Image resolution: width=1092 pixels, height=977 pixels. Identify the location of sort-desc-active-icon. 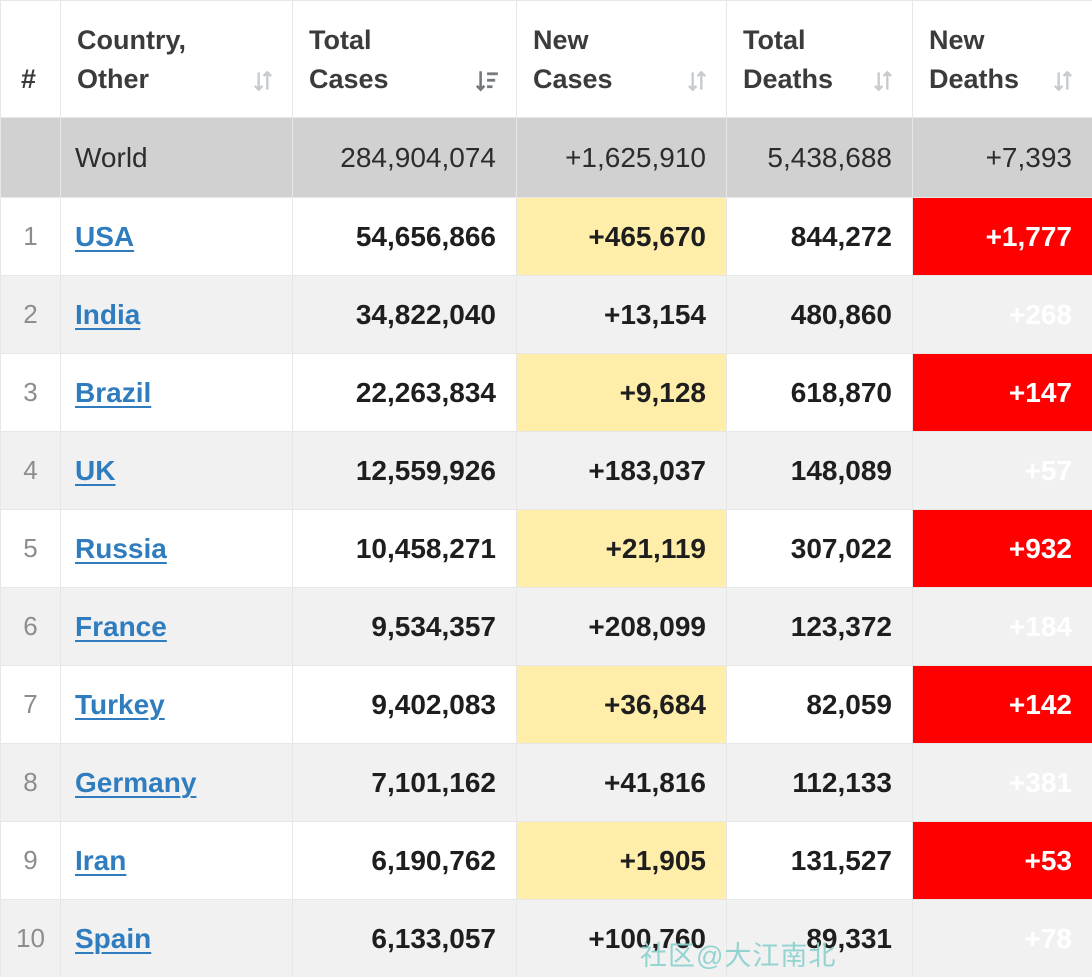
(486, 83).